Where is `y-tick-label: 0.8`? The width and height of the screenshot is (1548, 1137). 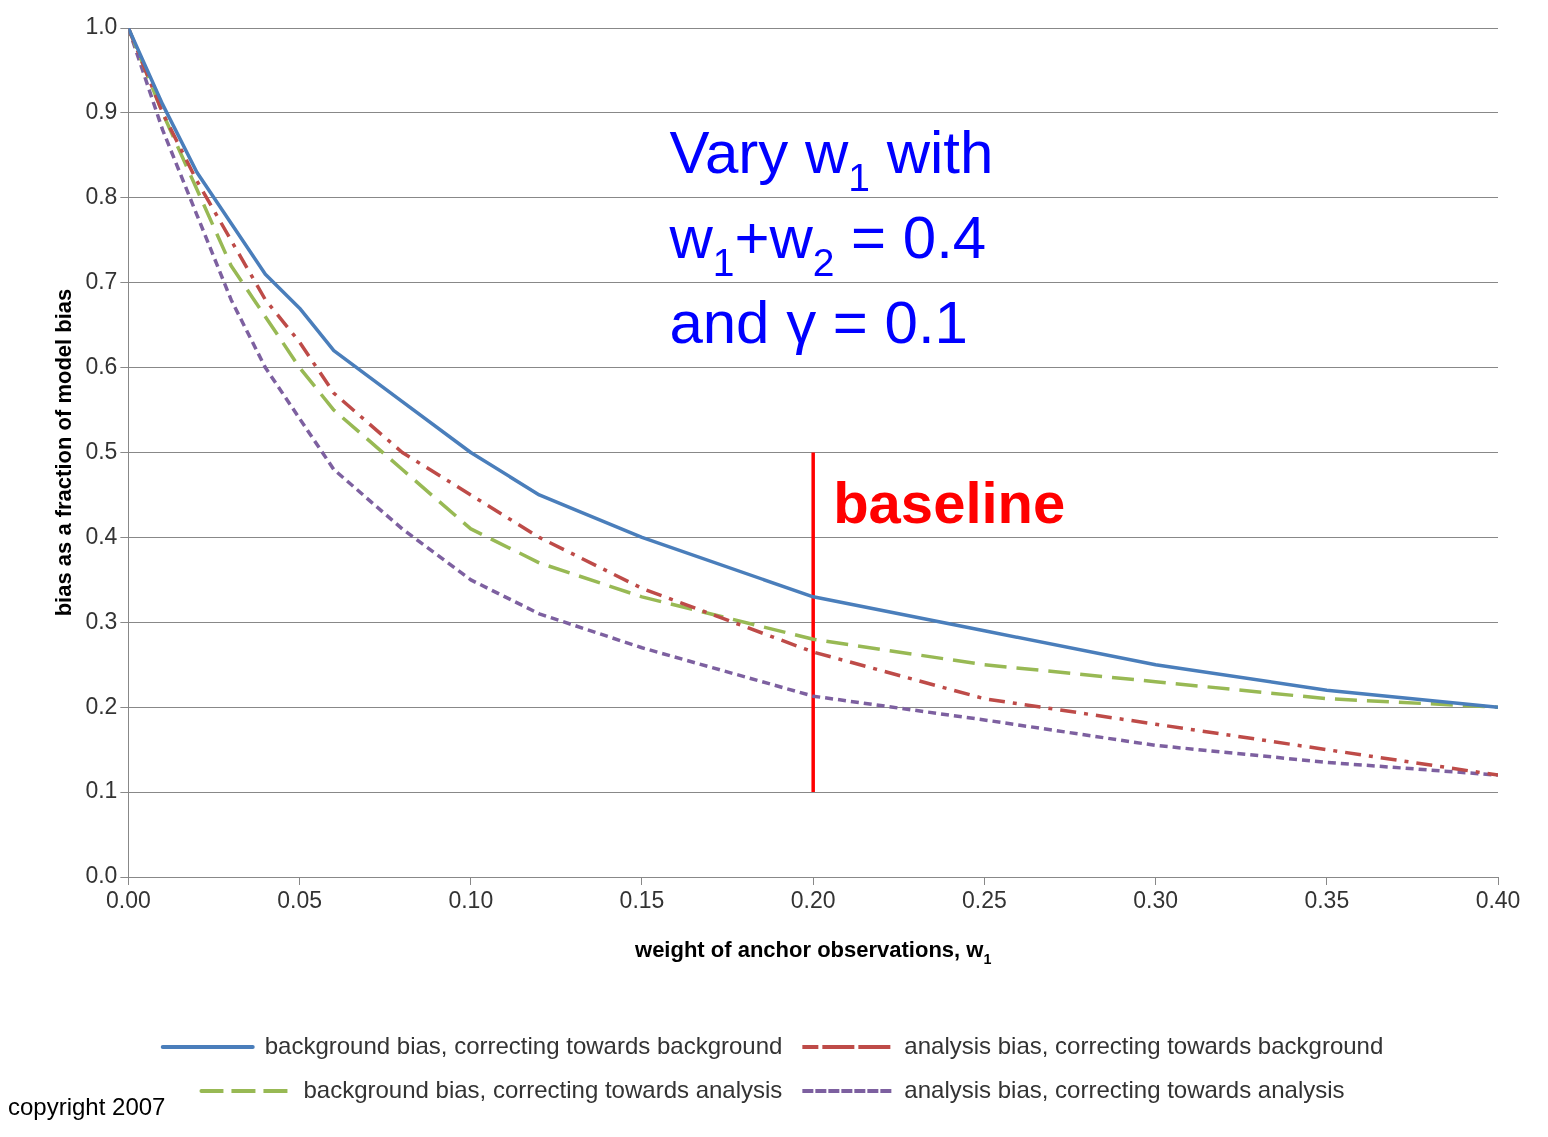
y-tick-label: 0.8 is located at coordinates (101, 196).